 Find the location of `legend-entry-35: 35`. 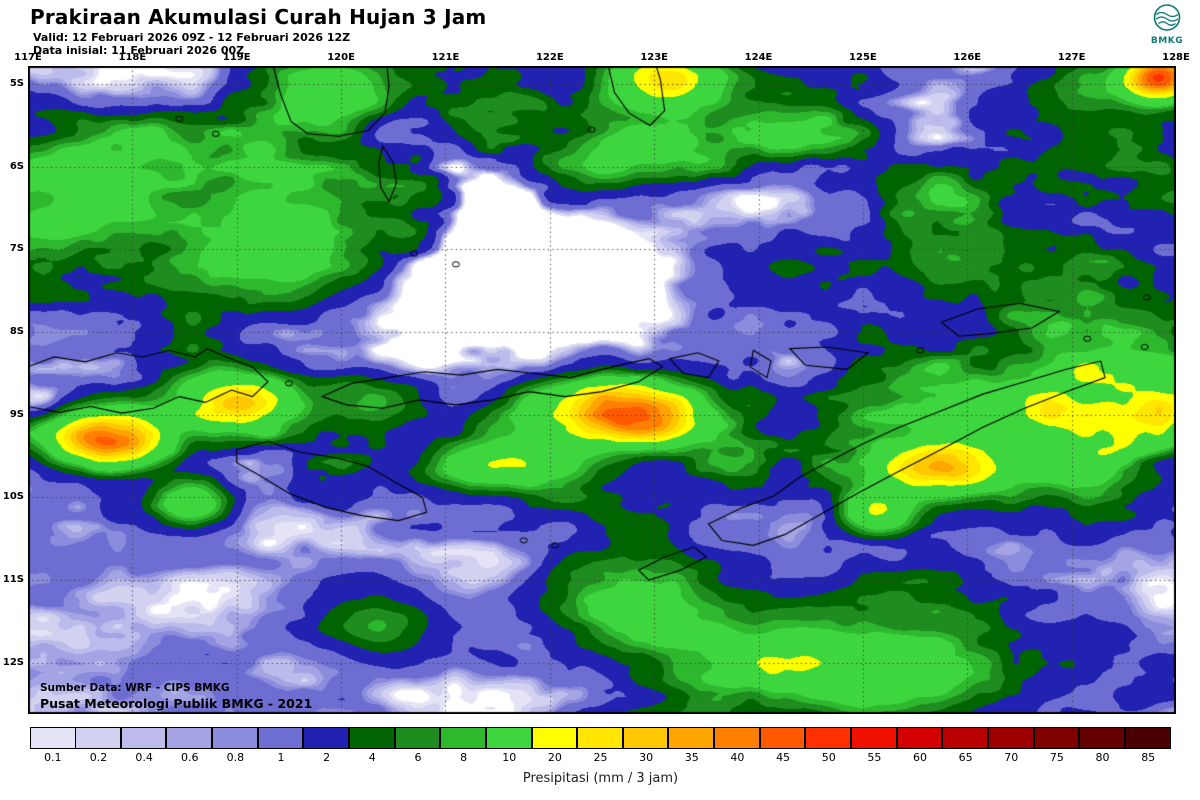

legend-entry-35: 35 is located at coordinates (691, 745).